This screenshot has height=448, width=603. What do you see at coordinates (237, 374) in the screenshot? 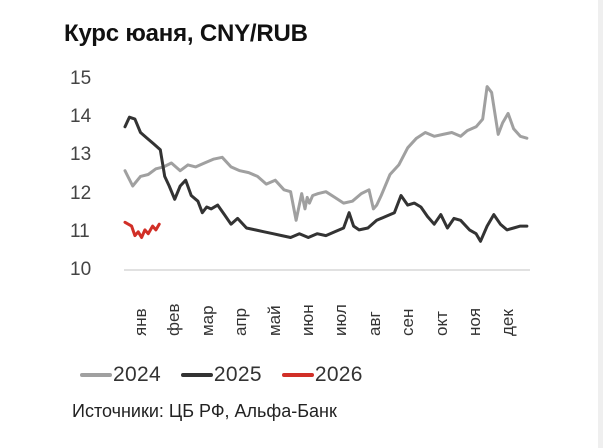
I see `legend-label-2025: 2025` at bounding box center [237, 374].